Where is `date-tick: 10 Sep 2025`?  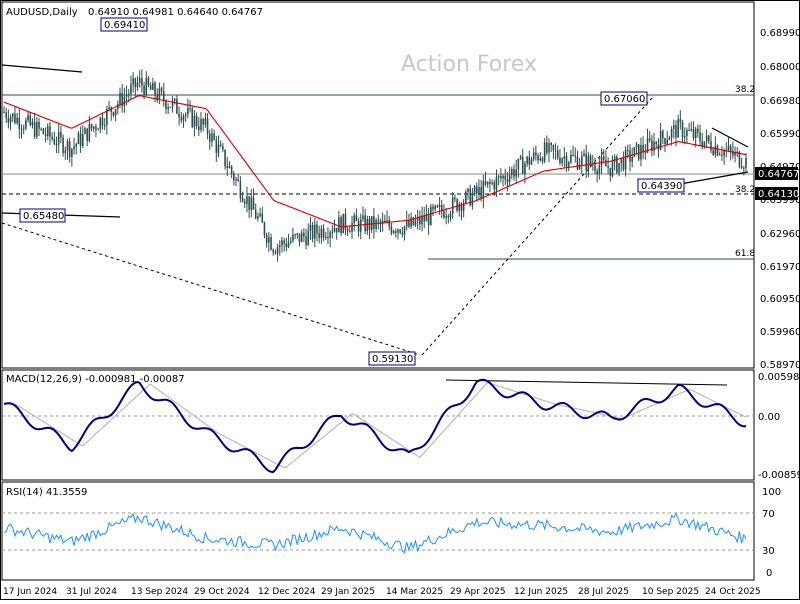
date-tick: 10 Sep 2025 is located at coordinates (670, 592).